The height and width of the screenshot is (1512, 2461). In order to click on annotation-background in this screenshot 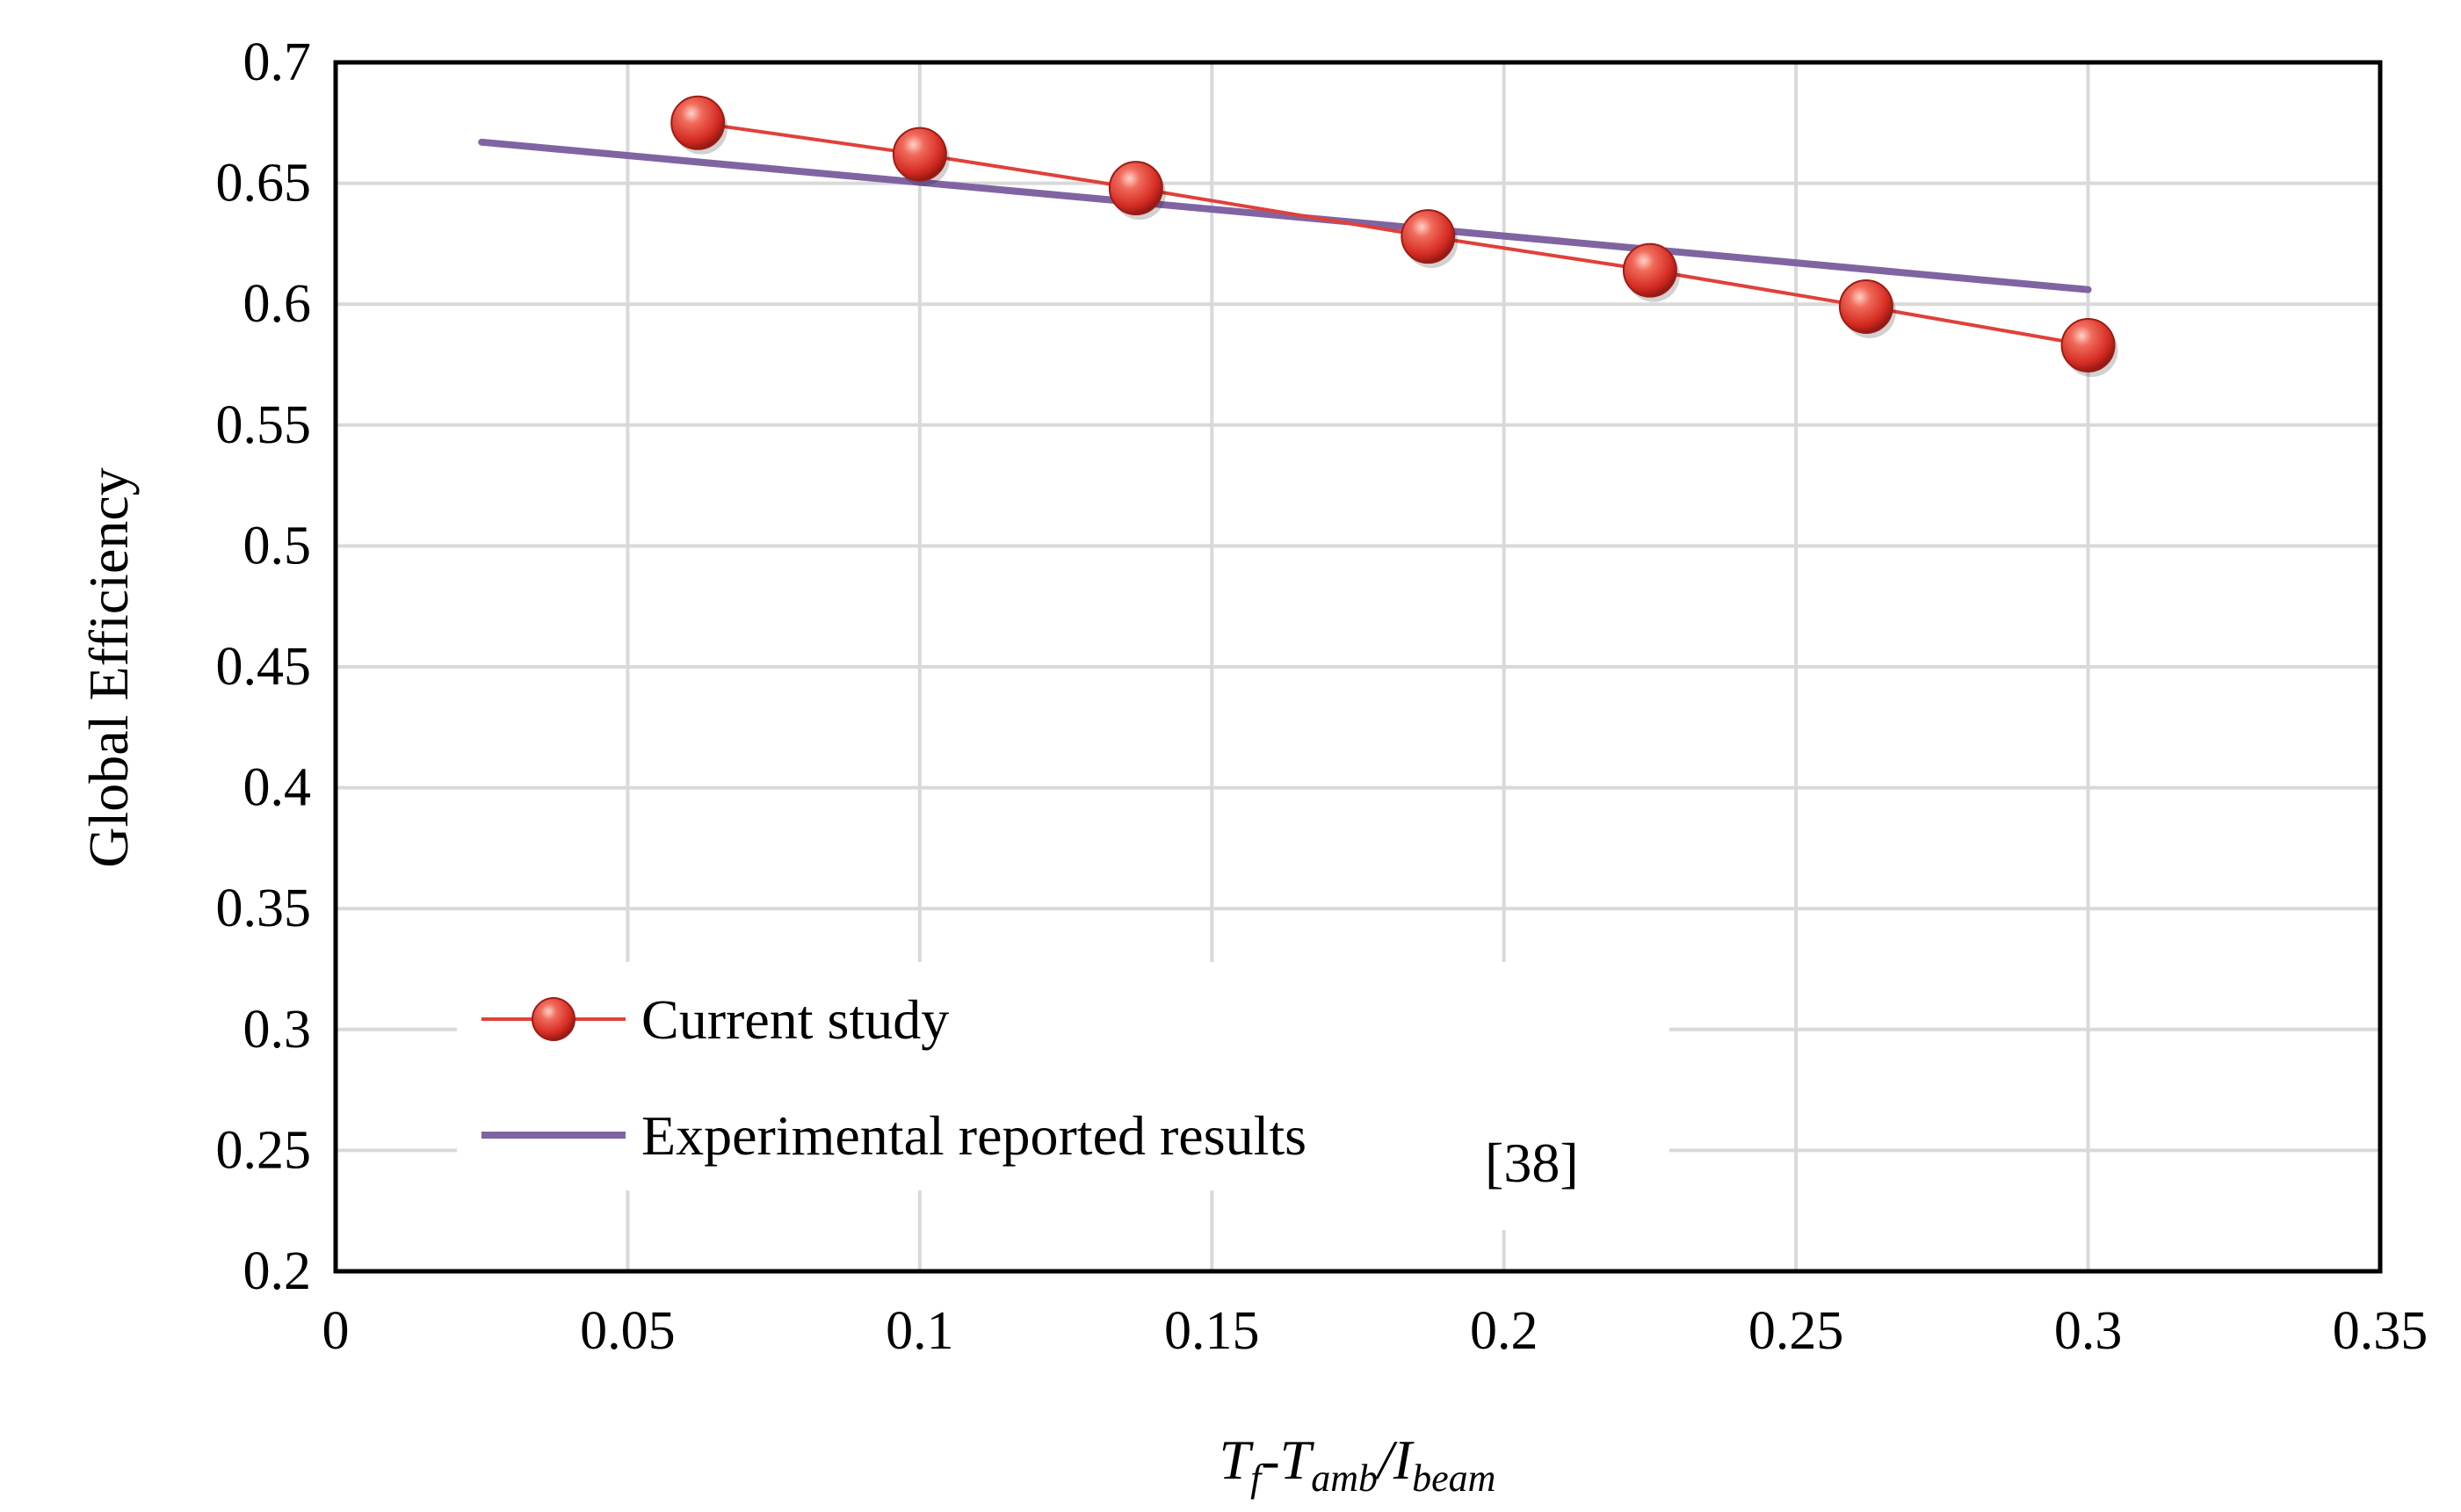, I will do `click(1569, 1181)`.